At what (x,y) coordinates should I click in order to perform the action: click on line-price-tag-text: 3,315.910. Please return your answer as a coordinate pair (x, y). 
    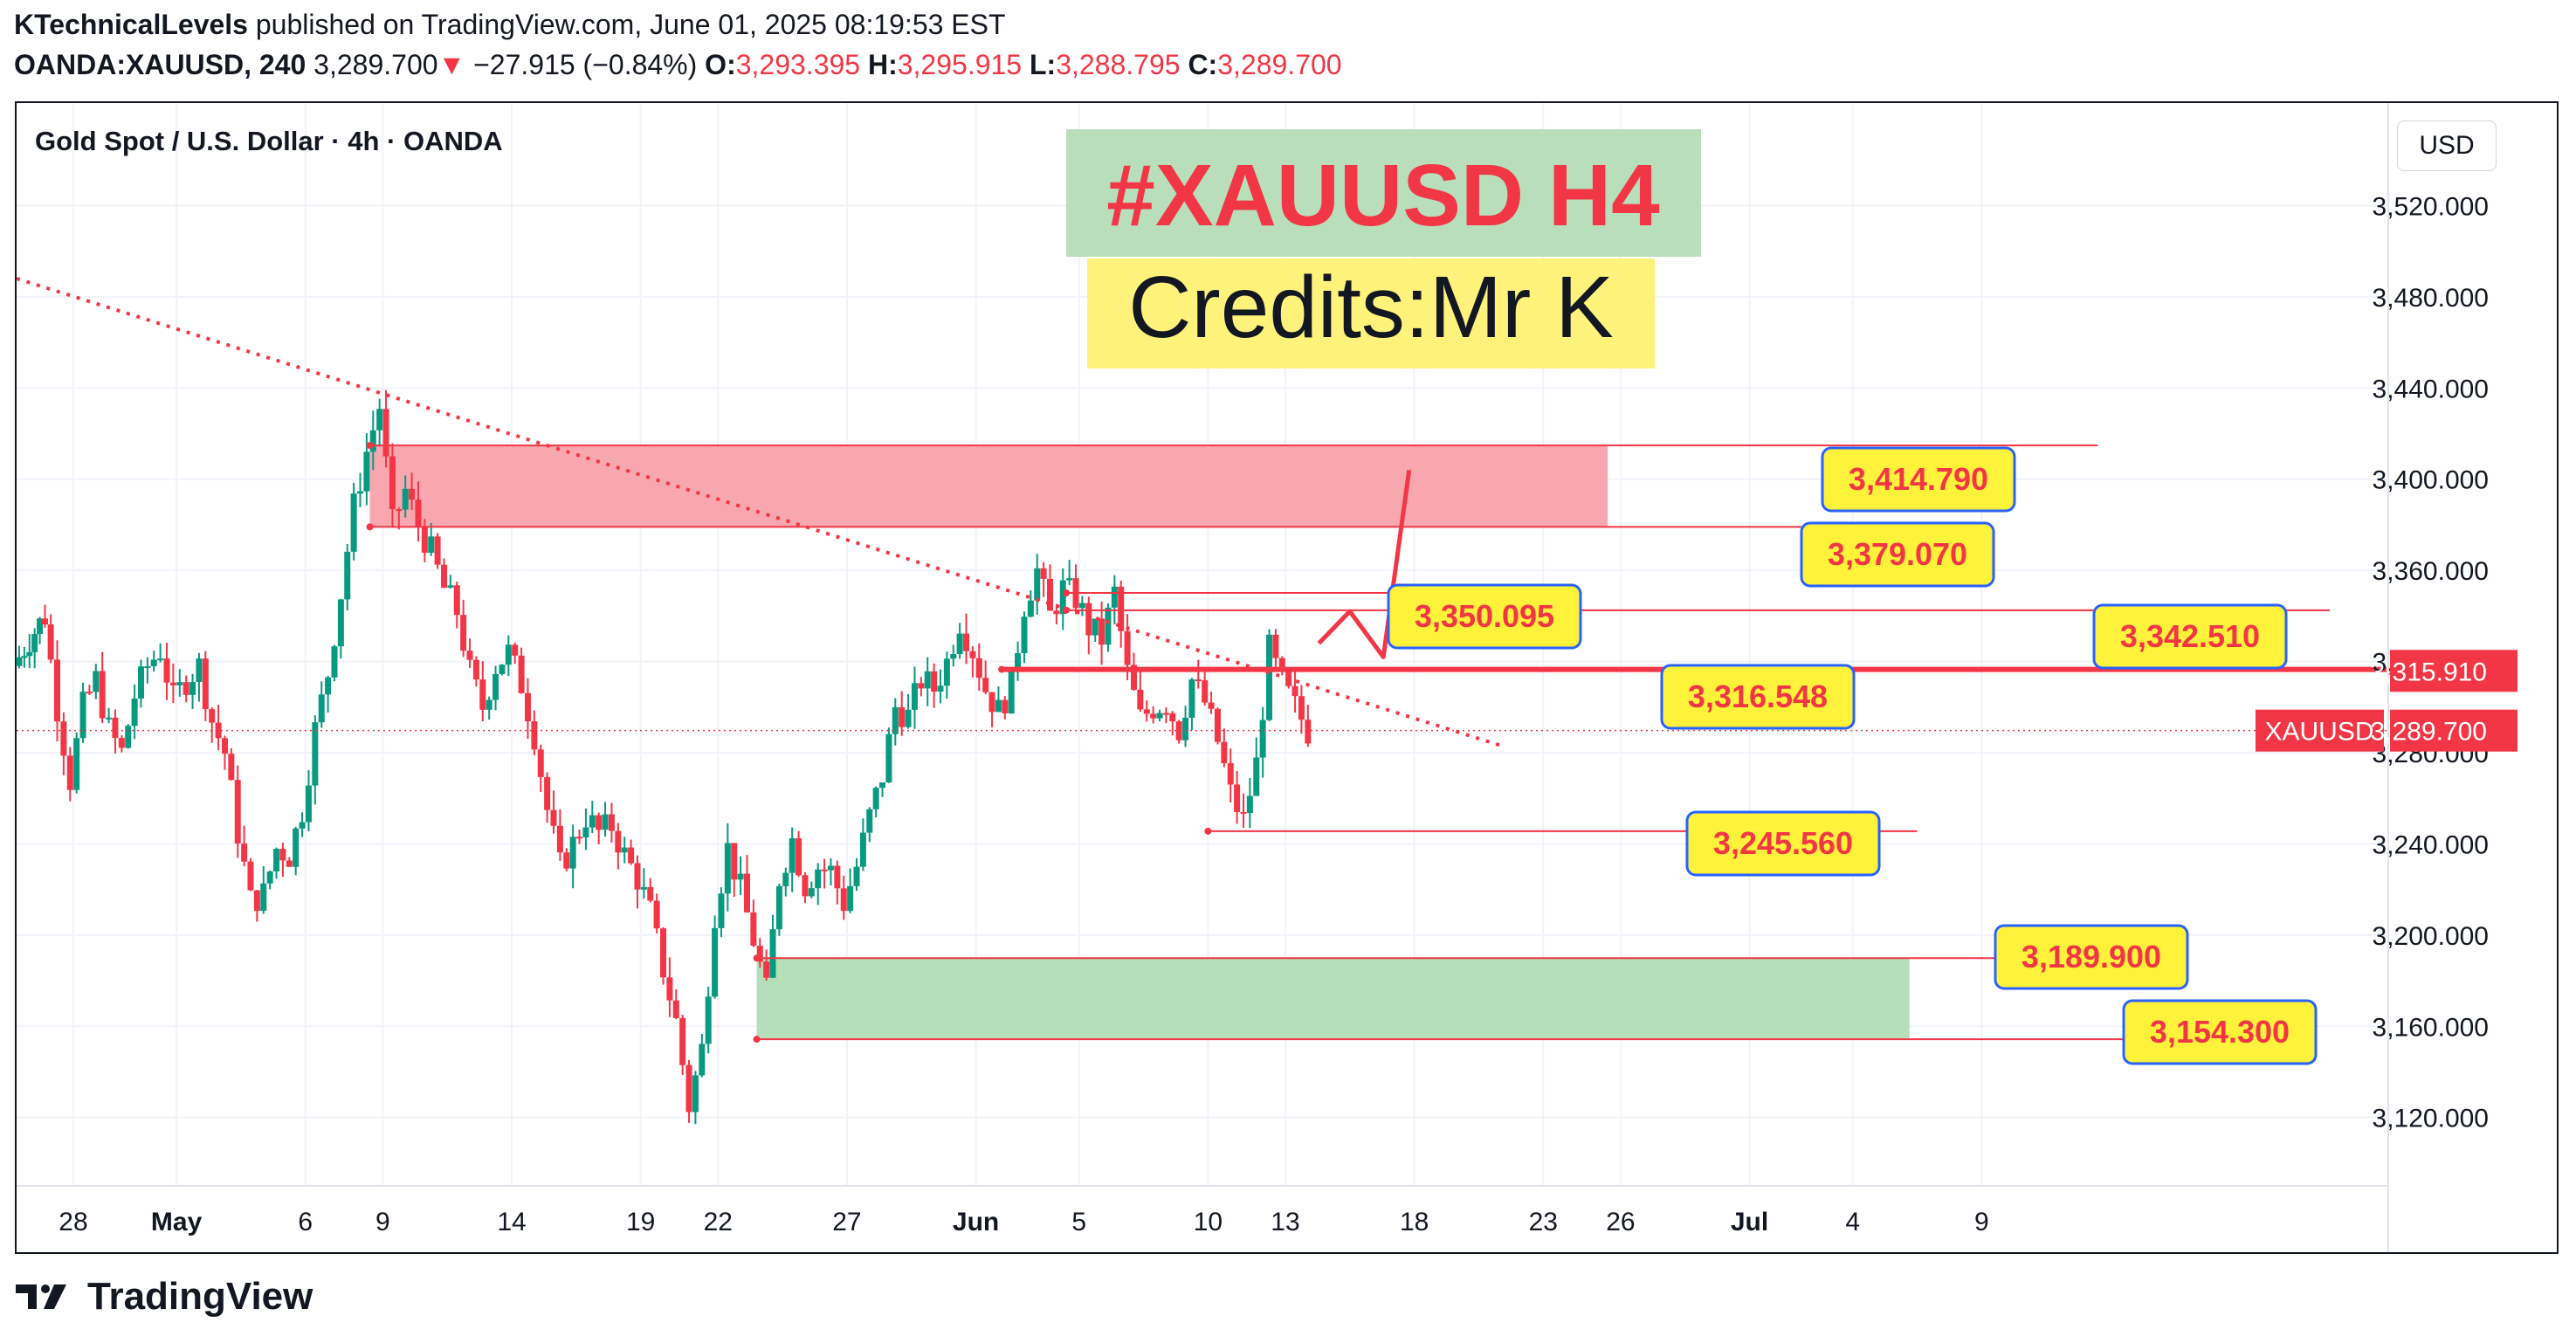
    Looking at the image, I should click on (2429, 672).